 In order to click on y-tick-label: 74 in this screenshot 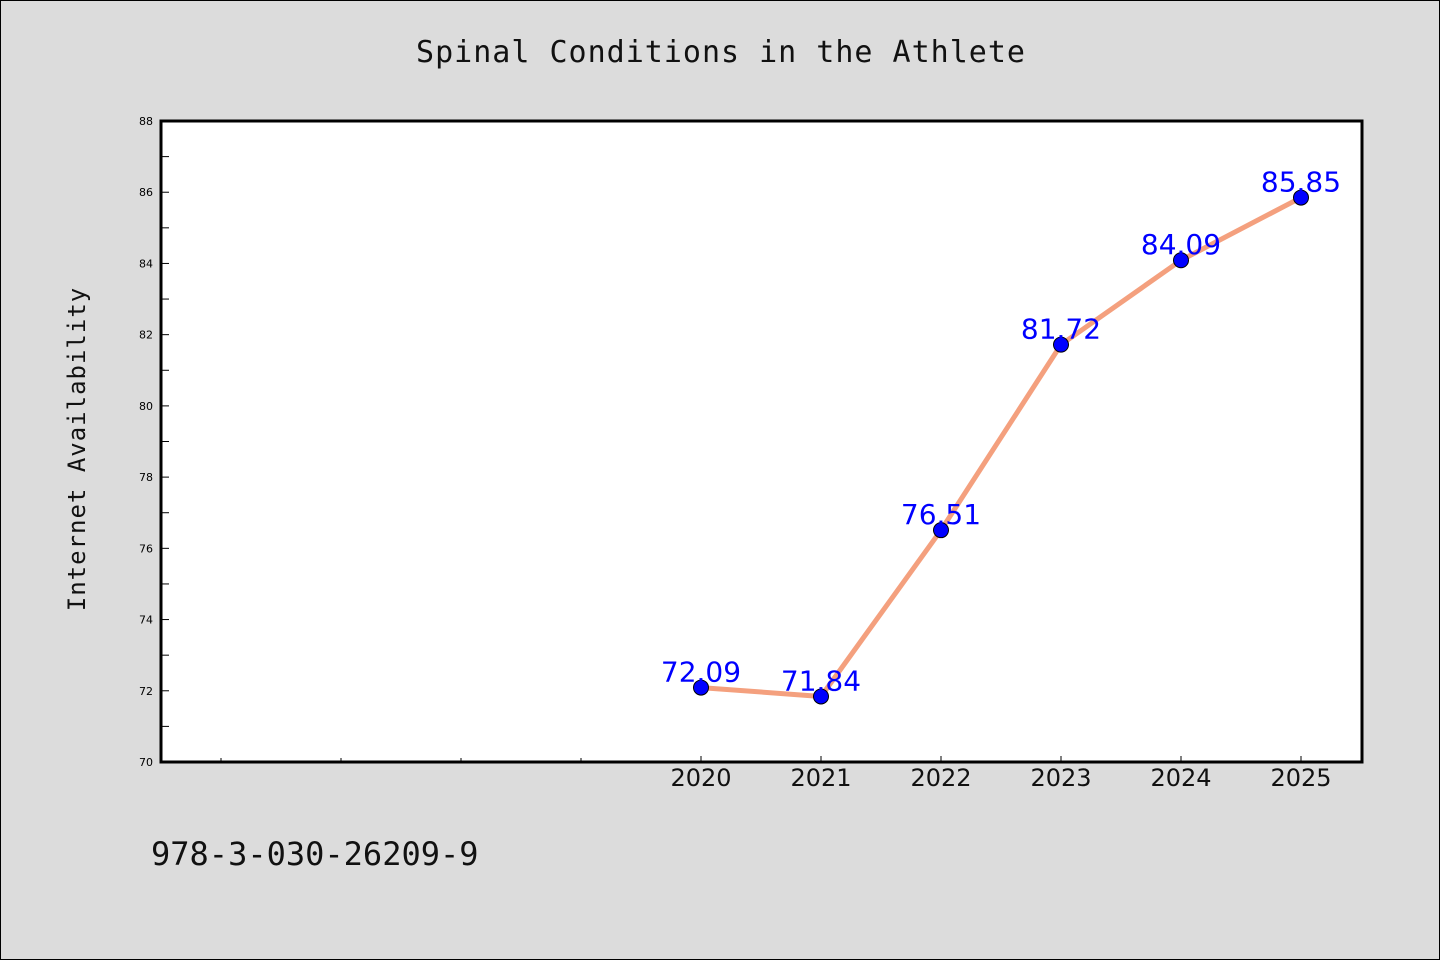, I will do `click(146, 620)`.